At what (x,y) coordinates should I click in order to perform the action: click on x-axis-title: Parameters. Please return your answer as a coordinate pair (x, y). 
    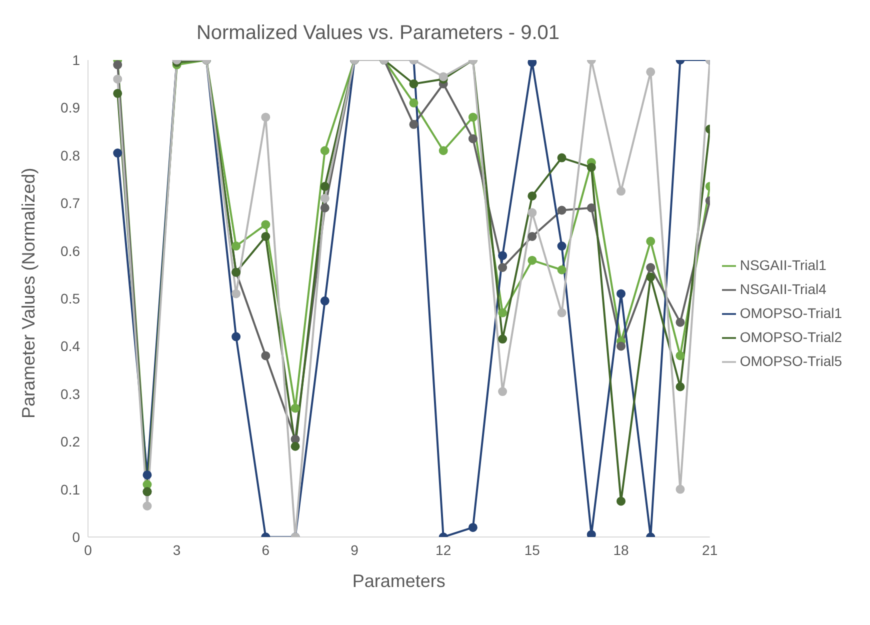
    Looking at the image, I should click on (399, 581).